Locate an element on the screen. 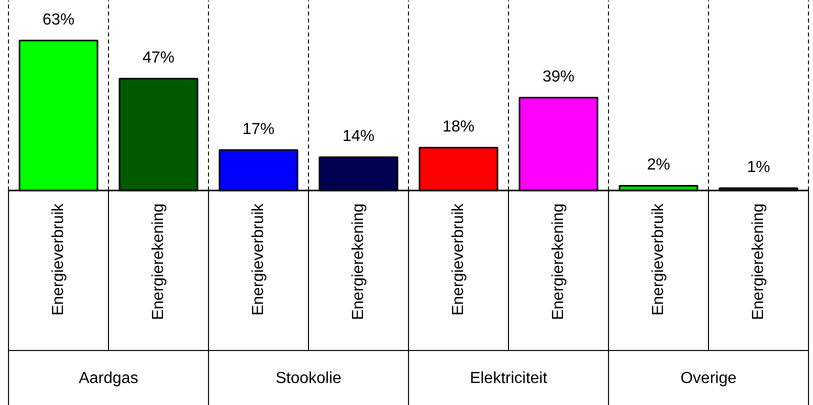  data-label: 63% is located at coordinates (58, 20).